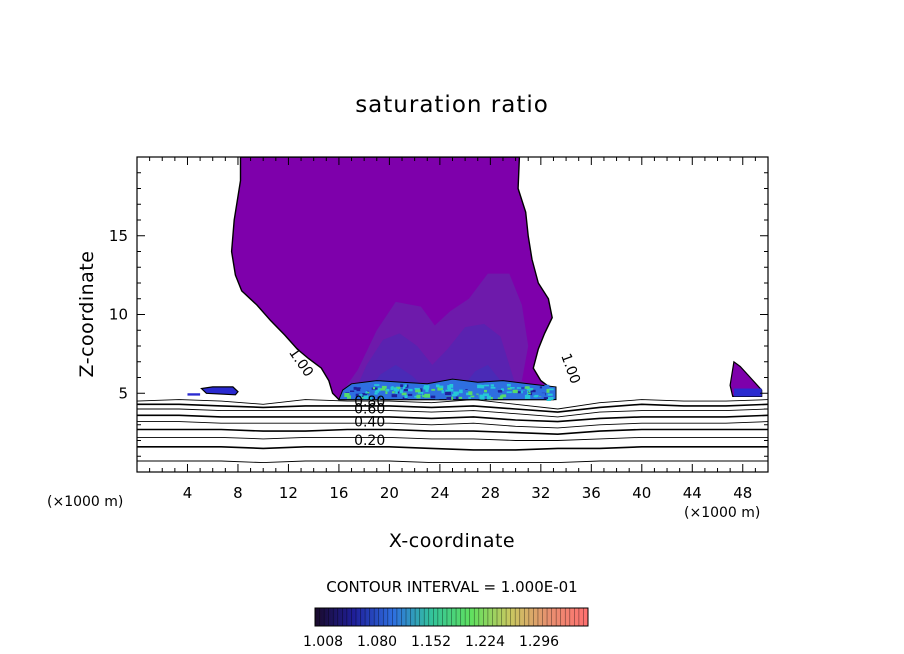 The height and width of the screenshot is (654, 904). Describe the element at coordinates (389, 493) in the screenshot. I see `x-tick-label: 20` at that location.